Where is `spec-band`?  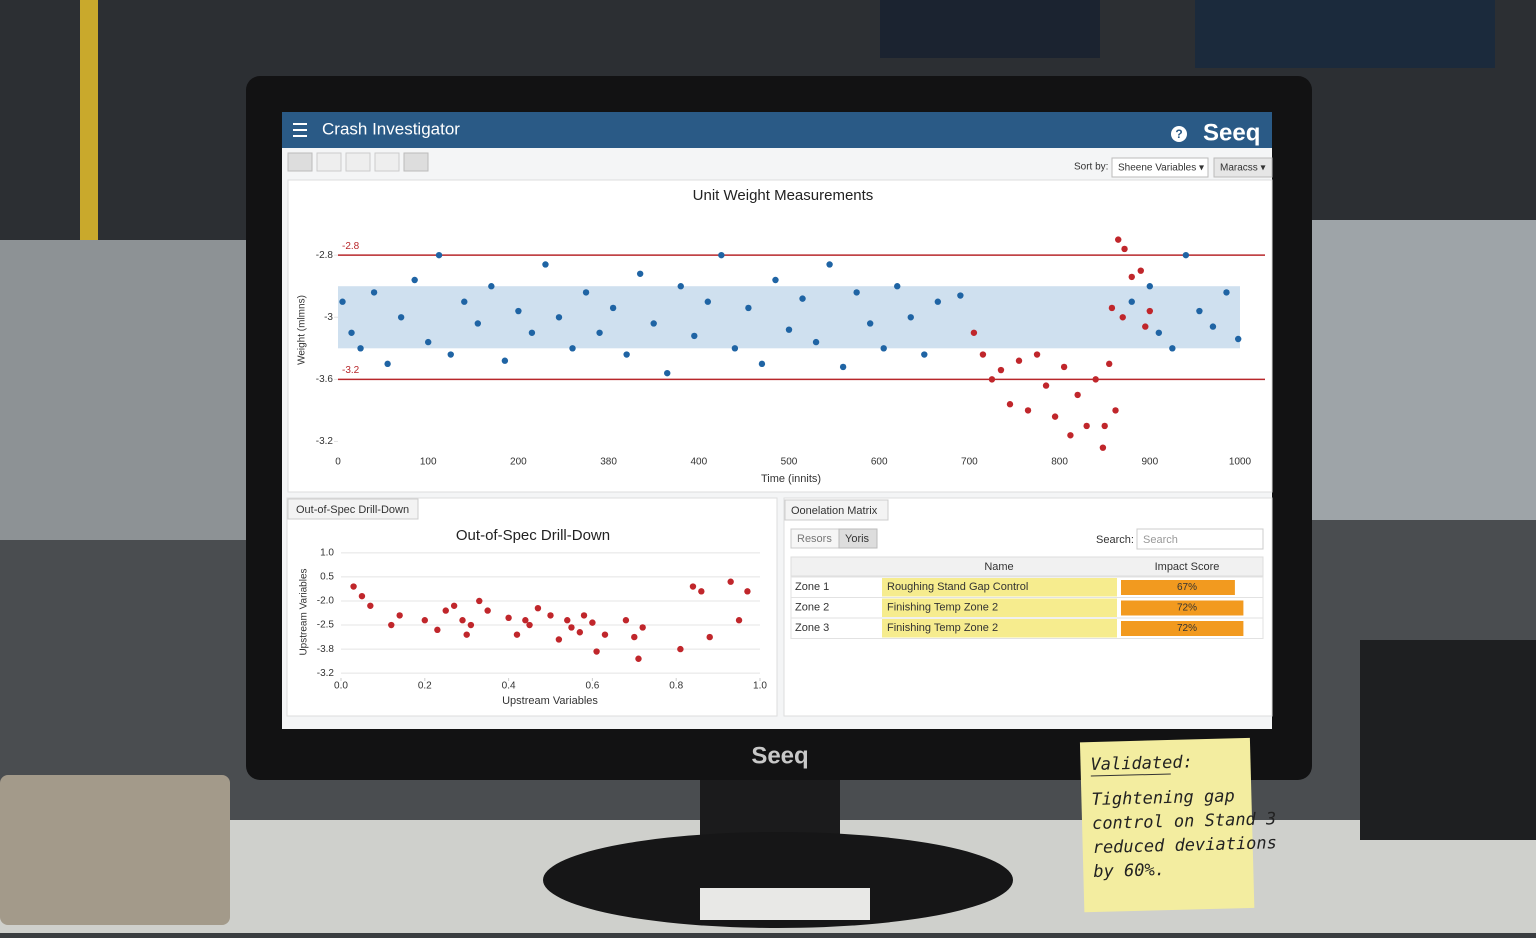 spec-band is located at coordinates (789, 317).